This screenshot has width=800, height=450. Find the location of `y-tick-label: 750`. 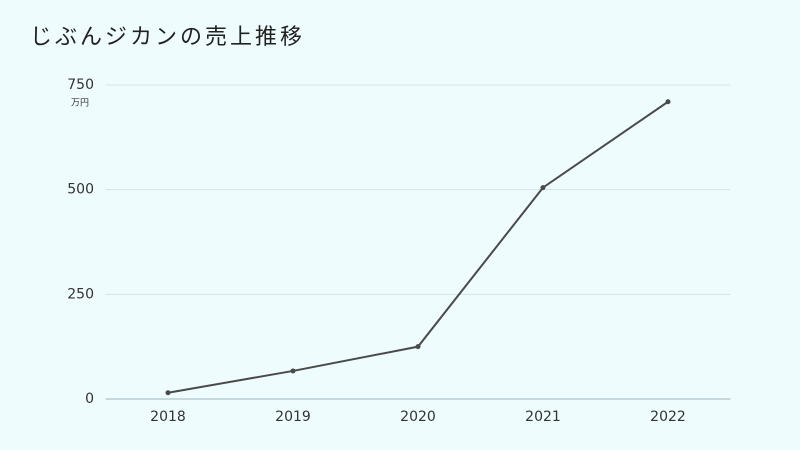

y-tick-label: 750 is located at coordinates (80, 85).